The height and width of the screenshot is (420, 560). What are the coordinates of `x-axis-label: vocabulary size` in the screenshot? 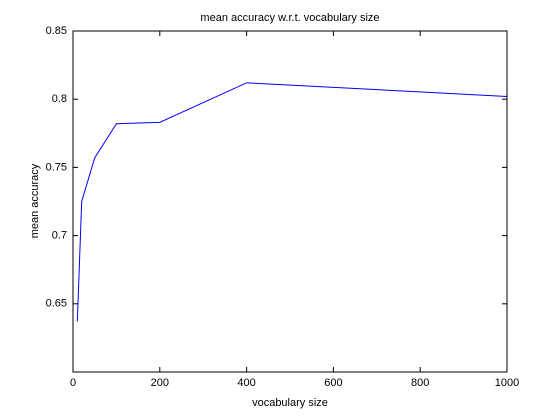 It's located at (290, 403).